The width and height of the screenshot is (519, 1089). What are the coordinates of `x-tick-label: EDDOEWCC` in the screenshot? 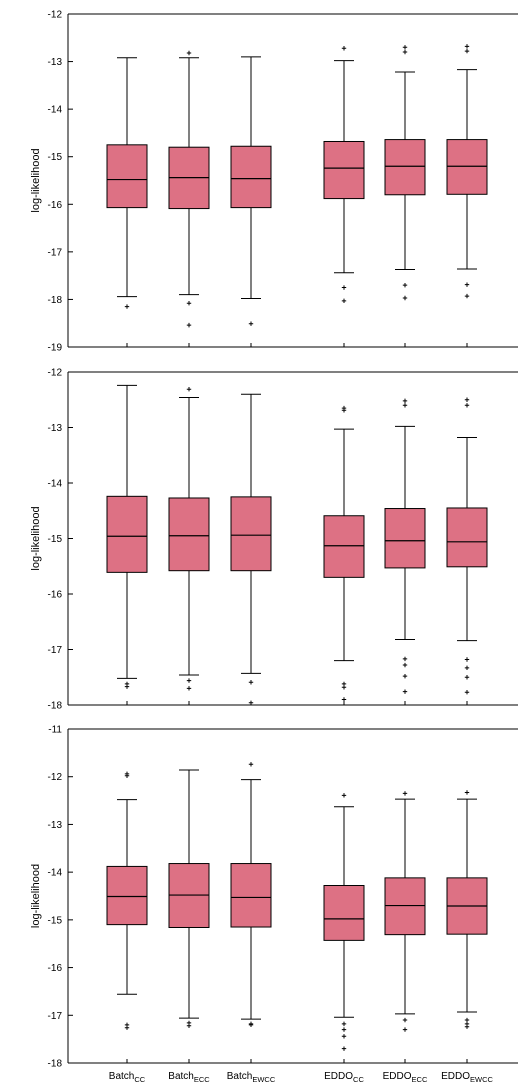 It's located at (467, 1077).